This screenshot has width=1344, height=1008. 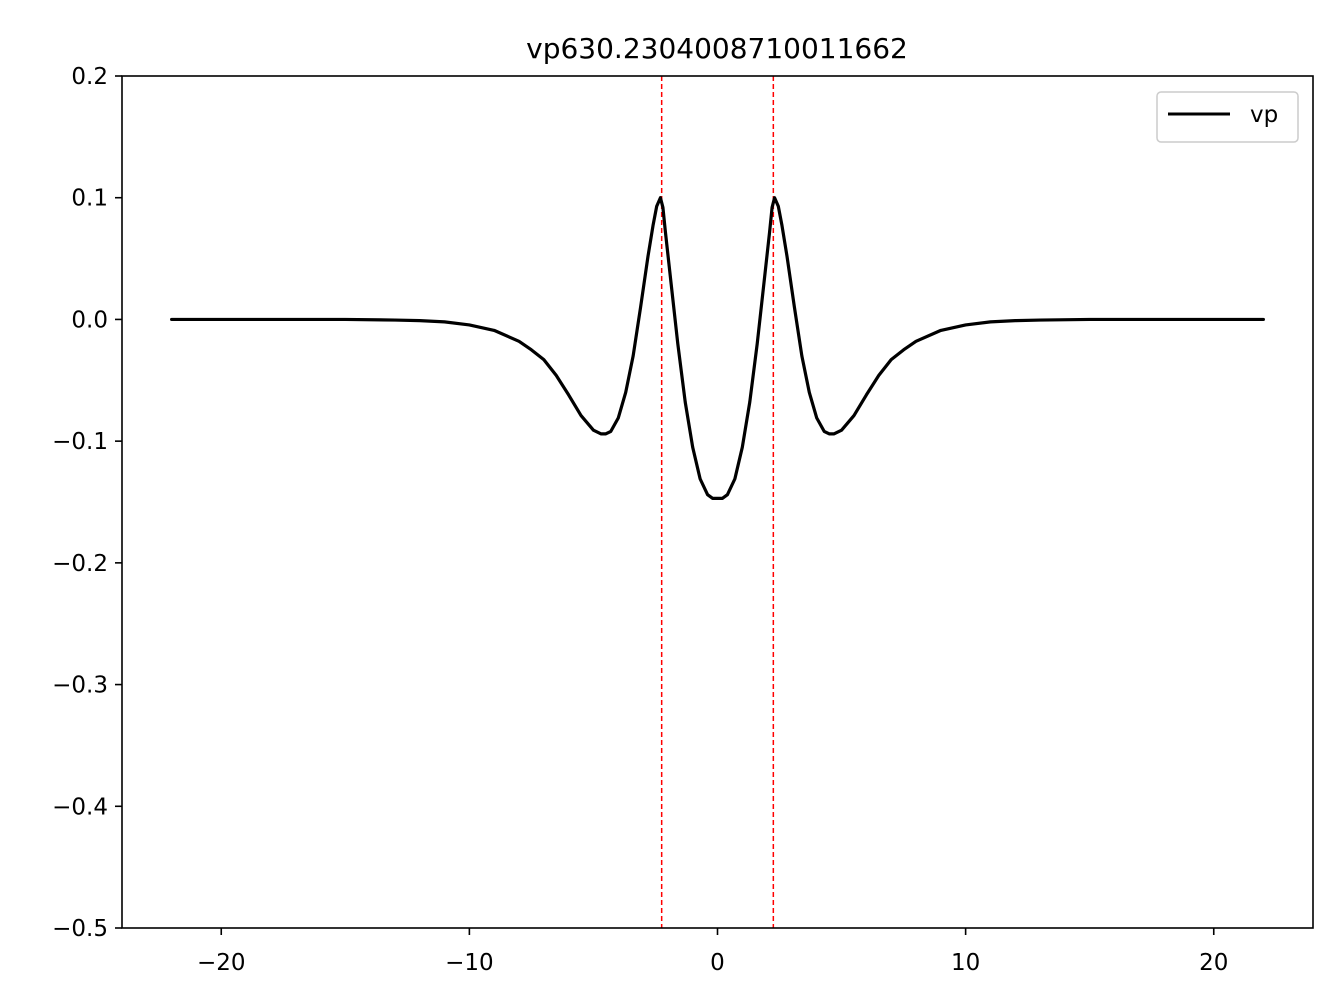 I want to click on legend-box, so click(x=1227, y=117).